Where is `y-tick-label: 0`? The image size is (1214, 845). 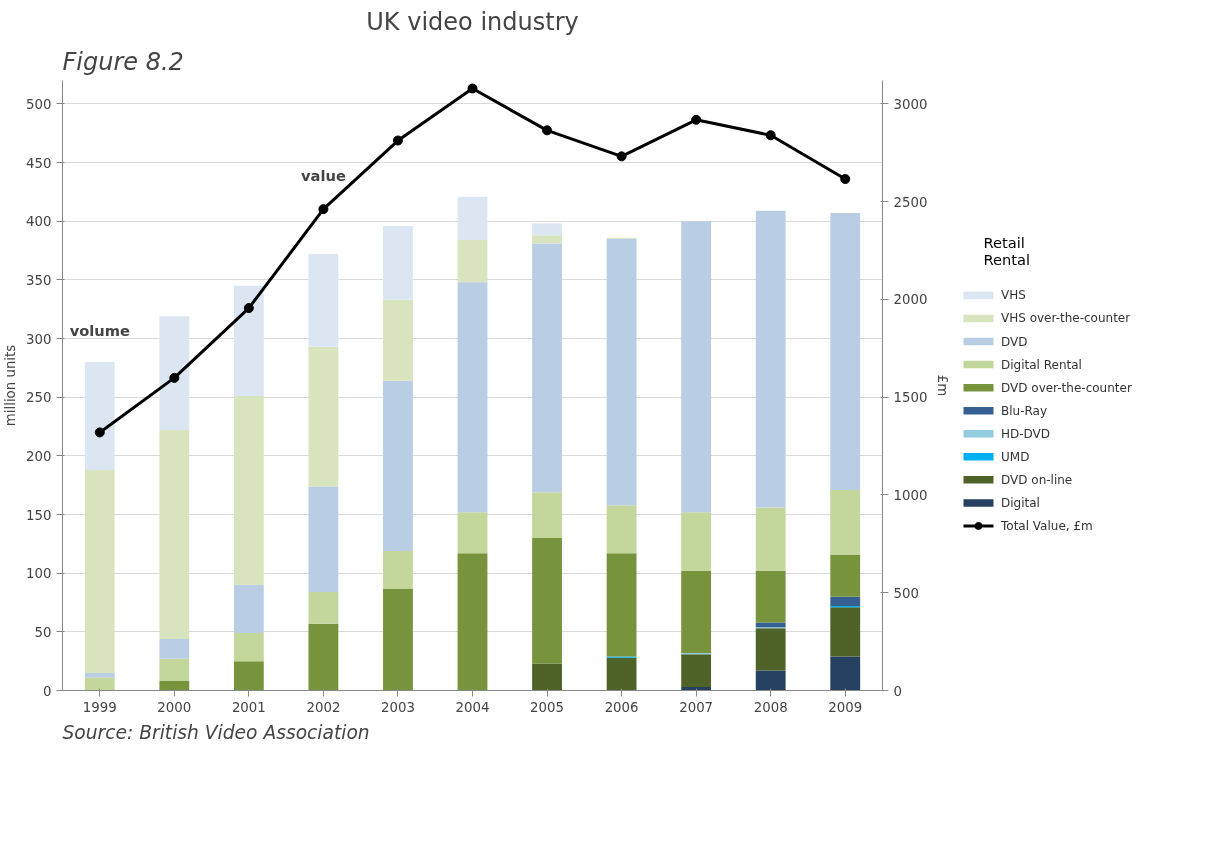
y-tick-label: 0 is located at coordinates (47, 691).